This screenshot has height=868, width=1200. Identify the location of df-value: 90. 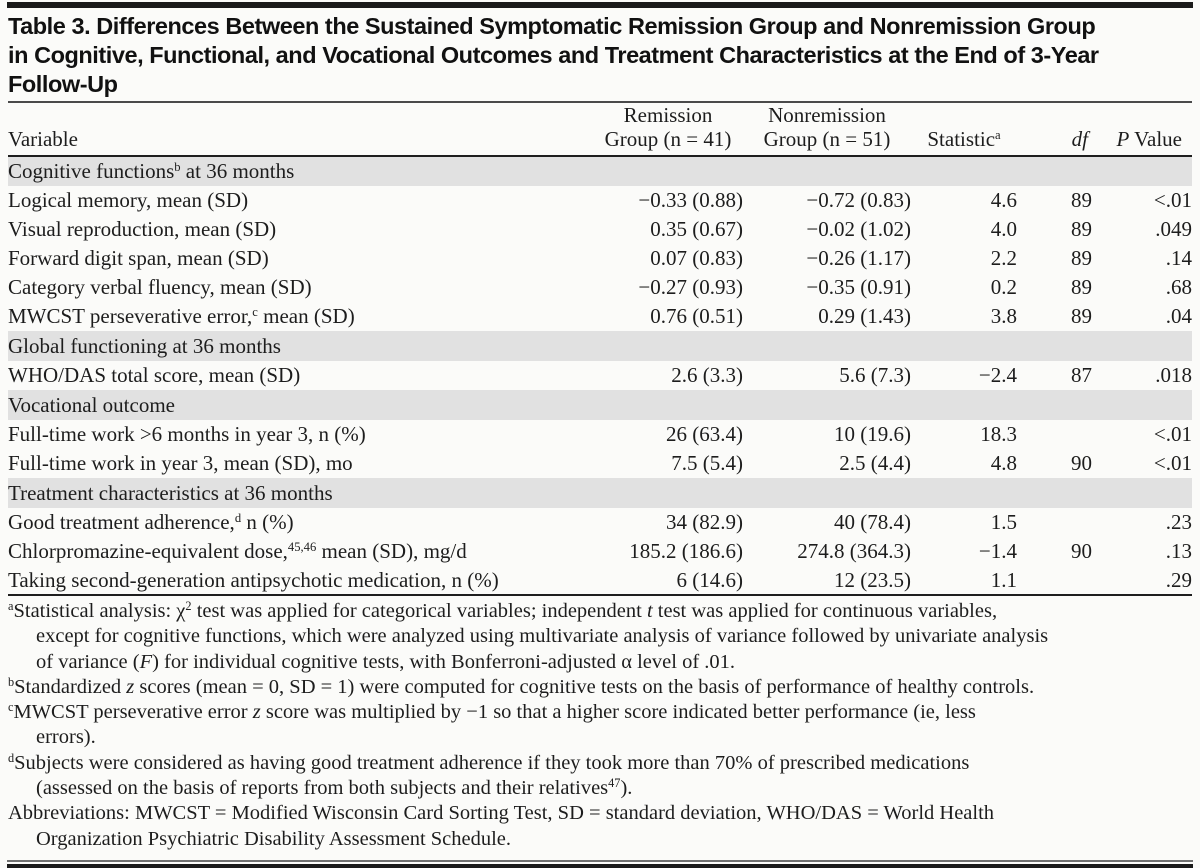
(1081, 463).